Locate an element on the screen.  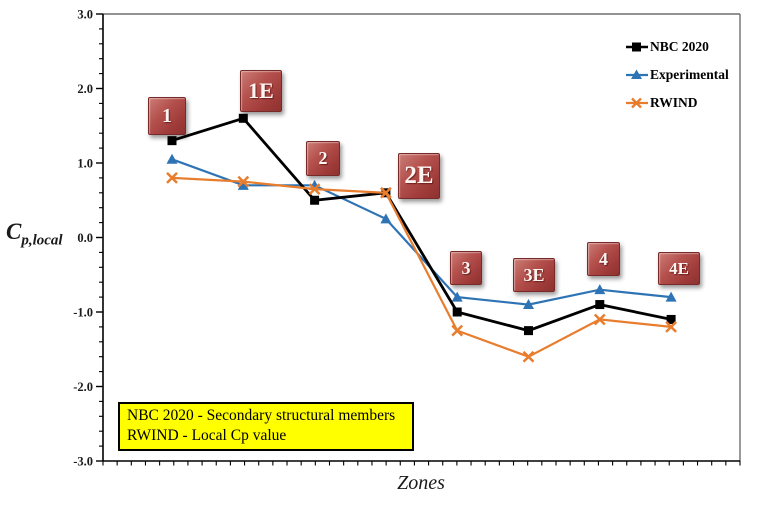
legend-item-experimental: Experimental is located at coordinates (677, 75).